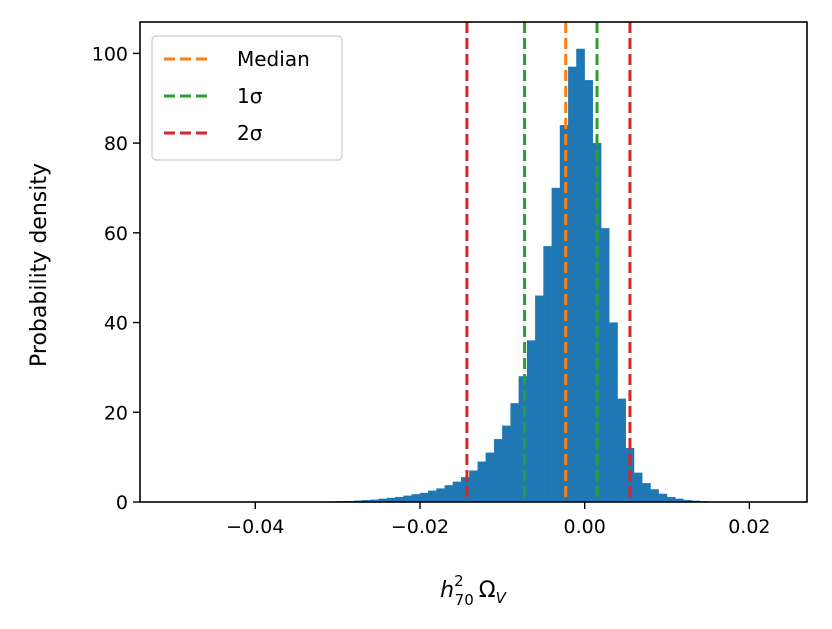 The height and width of the screenshot is (629, 832). I want to click on y-tick-label-4: 80, so click(116, 144).